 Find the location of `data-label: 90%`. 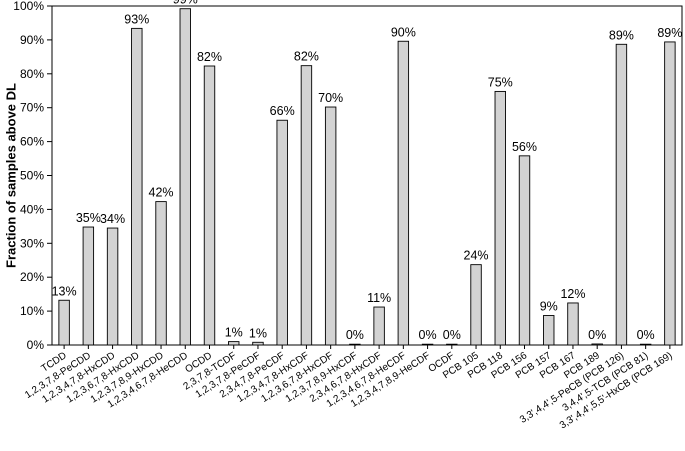

data-label: 90% is located at coordinates (403, 32).